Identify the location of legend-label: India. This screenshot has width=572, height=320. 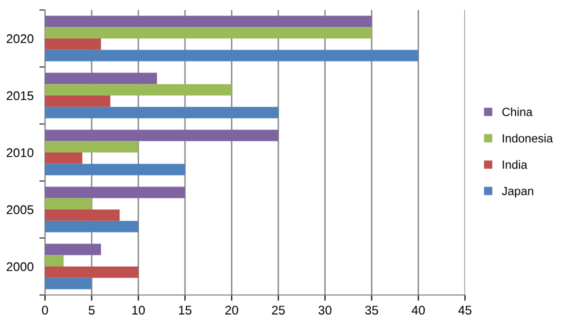
(515, 164).